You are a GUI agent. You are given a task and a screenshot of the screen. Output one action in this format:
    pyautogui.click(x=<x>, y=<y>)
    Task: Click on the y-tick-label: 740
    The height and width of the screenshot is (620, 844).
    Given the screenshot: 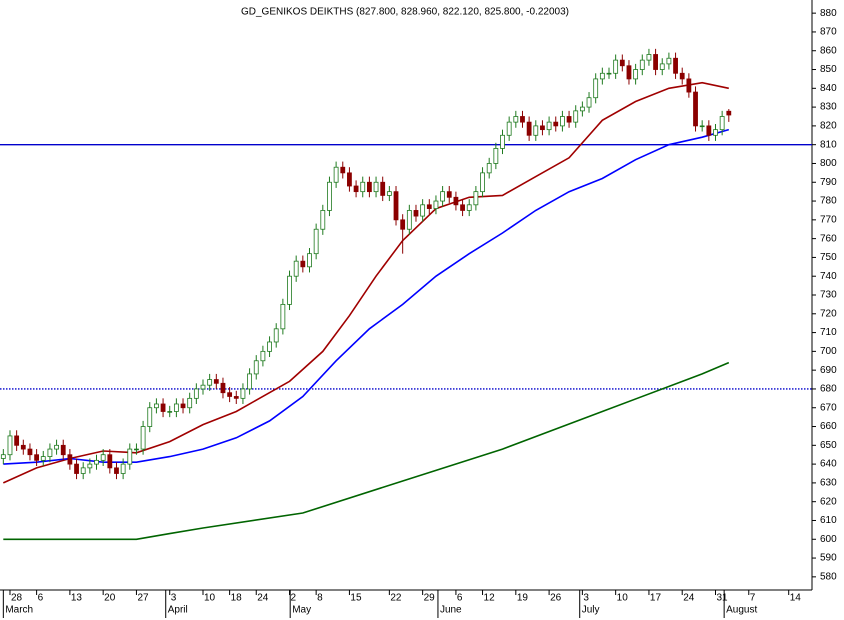 What is the action you would take?
    pyautogui.click(x=828, y=276)
    